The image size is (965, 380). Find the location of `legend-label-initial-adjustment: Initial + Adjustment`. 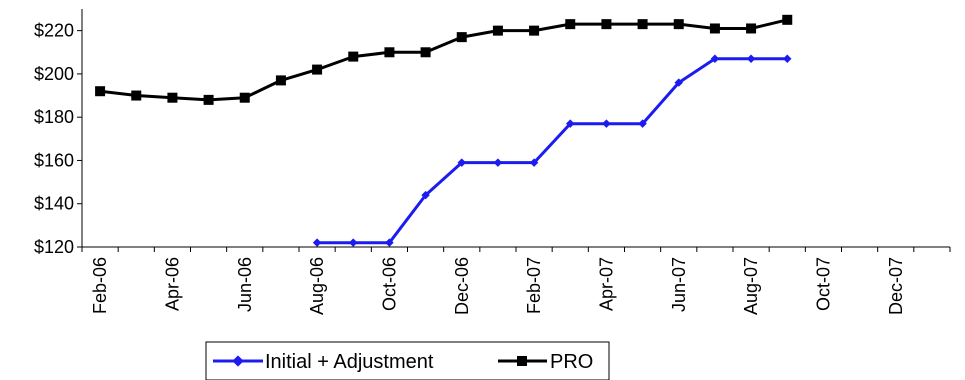

legend-label-initial-adjustment: Initial + Adjustment is located at coordinates (349, 362).